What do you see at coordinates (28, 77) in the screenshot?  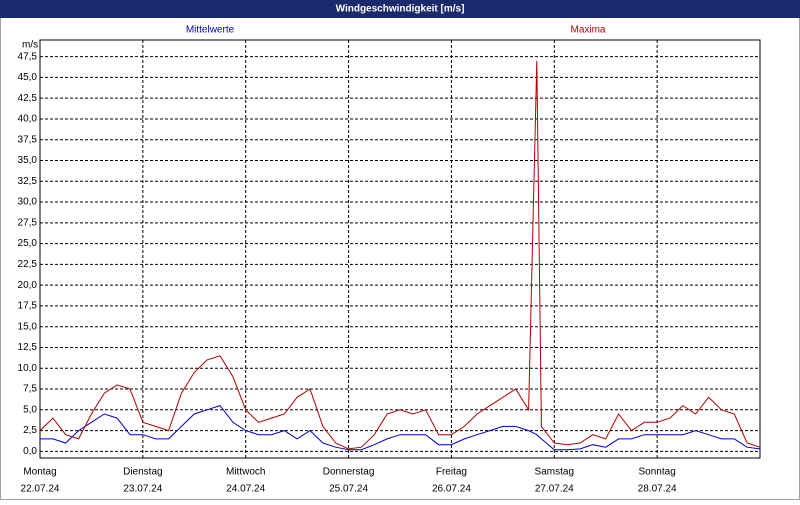 I see `y-tick-label: 45,0` at bounding box center [28, 77].